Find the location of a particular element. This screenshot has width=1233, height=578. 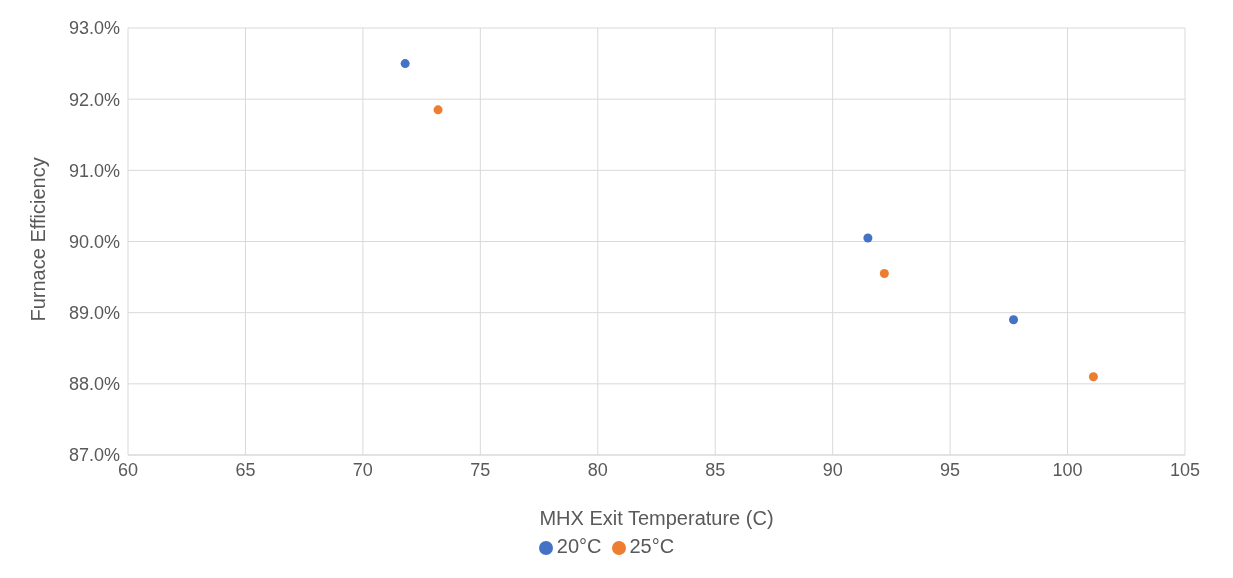

legend-label: 25°C is located at coordinates (652, 546).